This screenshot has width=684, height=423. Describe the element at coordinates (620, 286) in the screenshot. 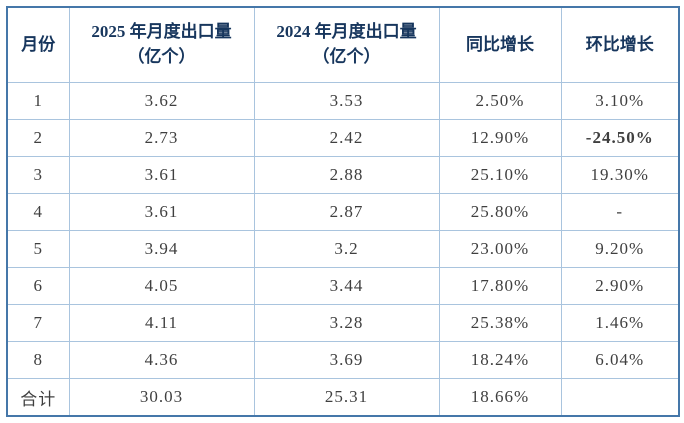

I see `cell-mom-growth: 2.90%` at that location.